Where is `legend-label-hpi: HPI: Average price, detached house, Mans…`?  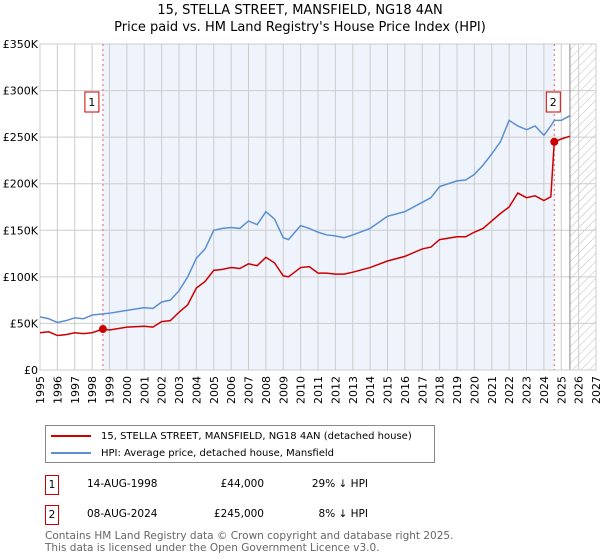 legend-label-hpi: HPI: Average price, detached house, Mans… is located at coordinates (217, 453).